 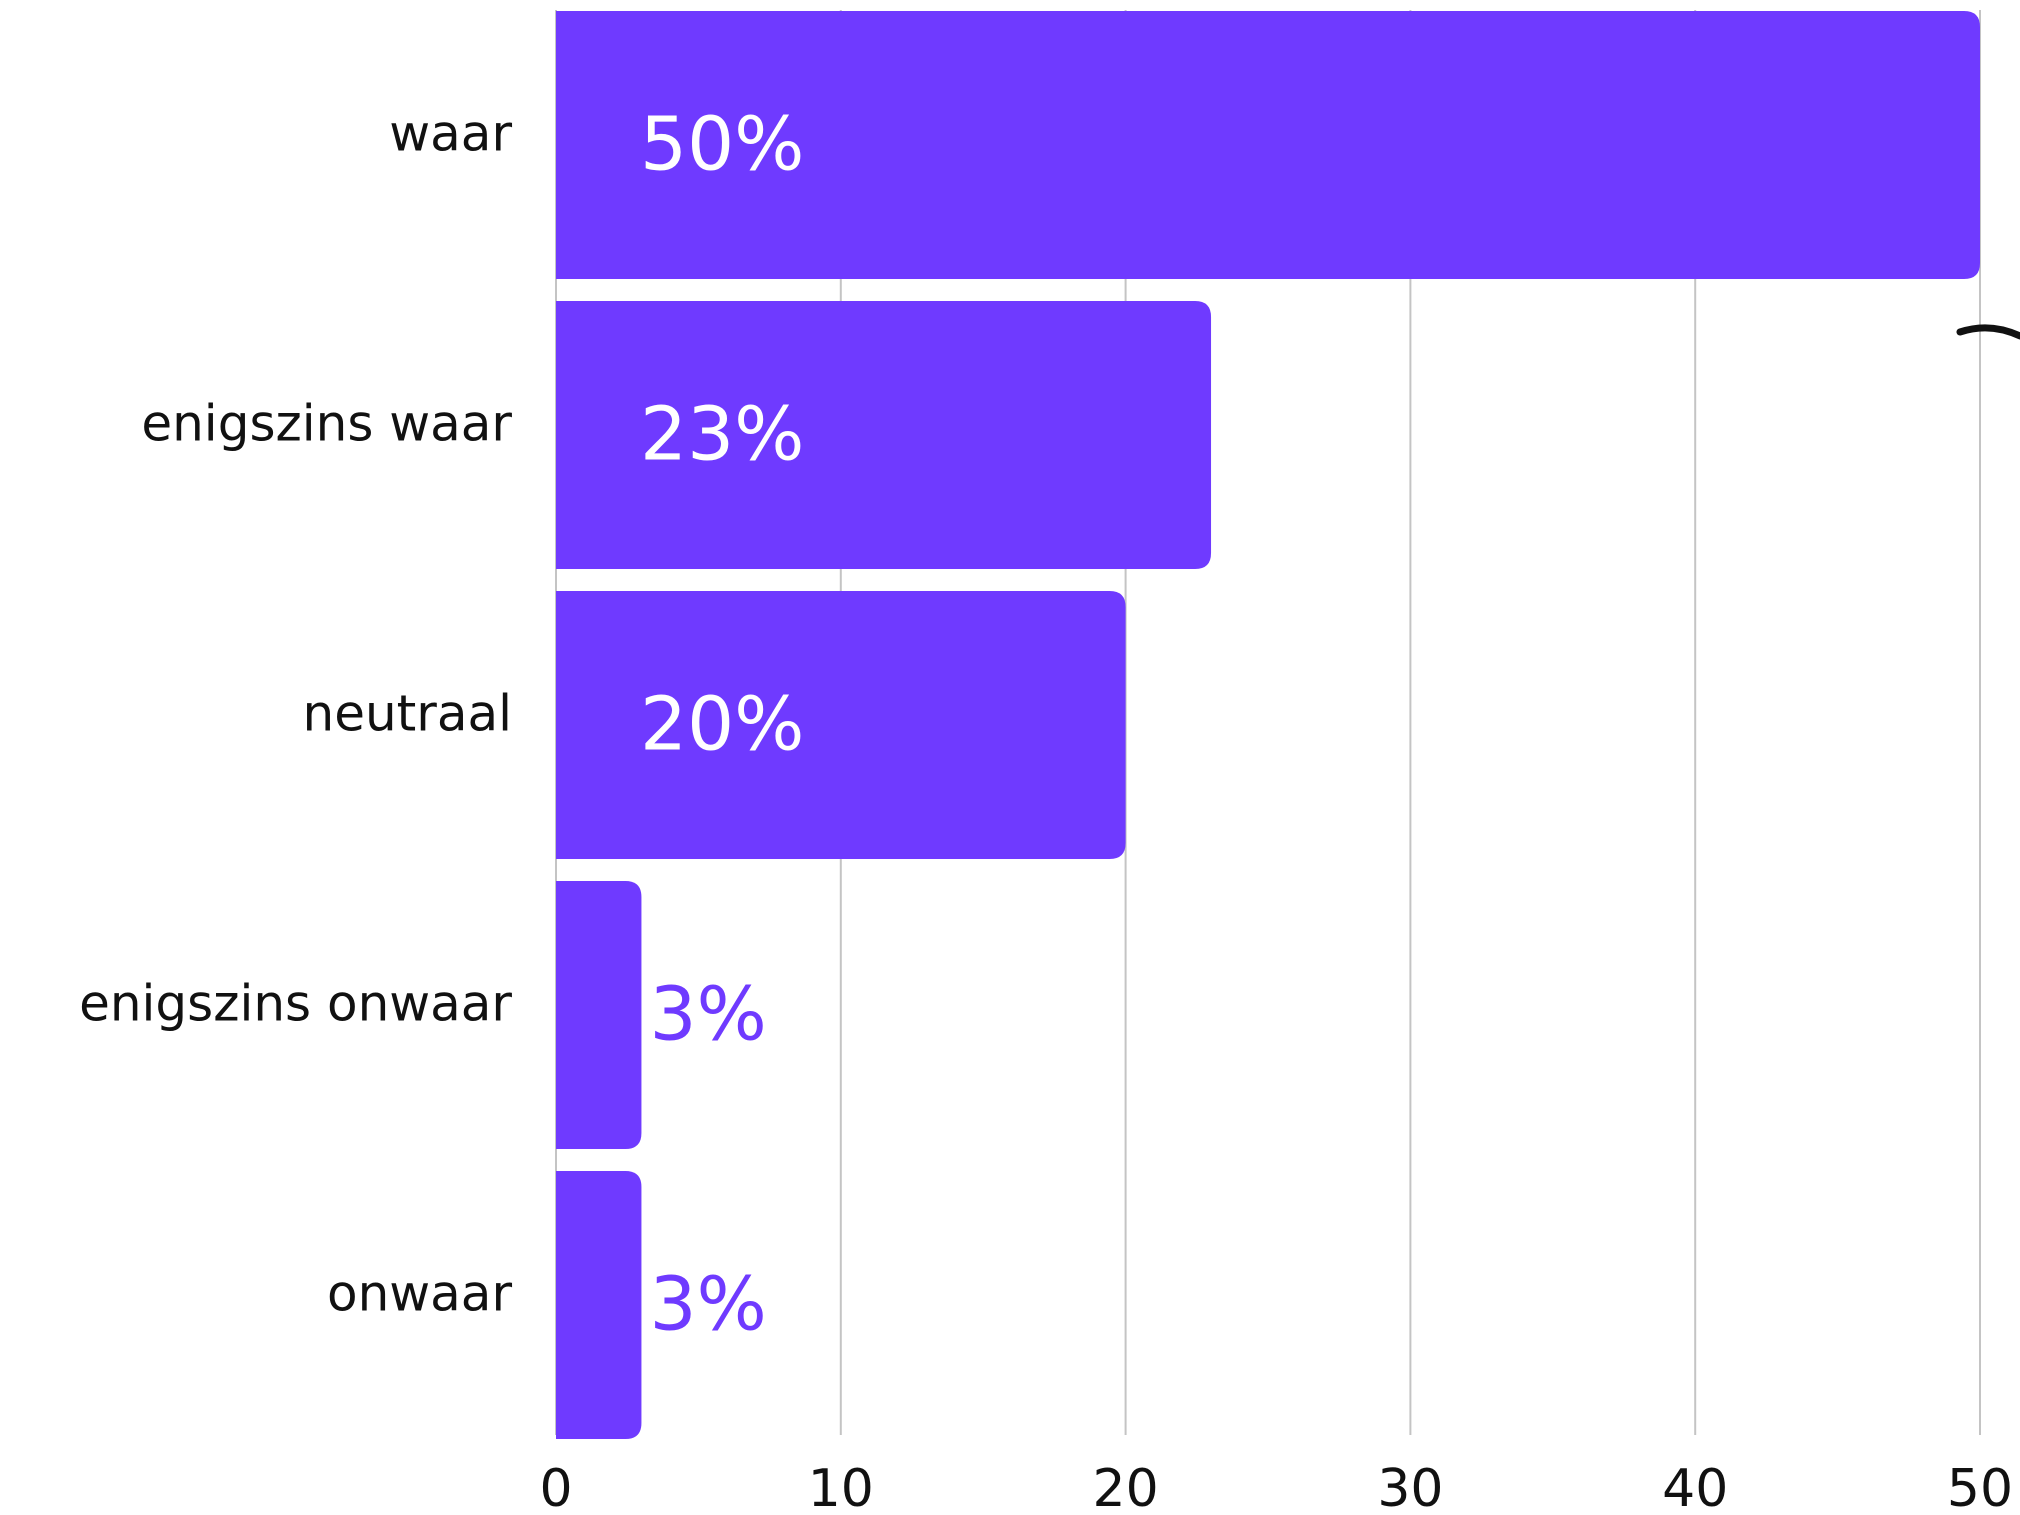 What do you see at coordinates (722, 145) in the screenshot?
I see `value-label: 50%` at bounding box center [722, 145].